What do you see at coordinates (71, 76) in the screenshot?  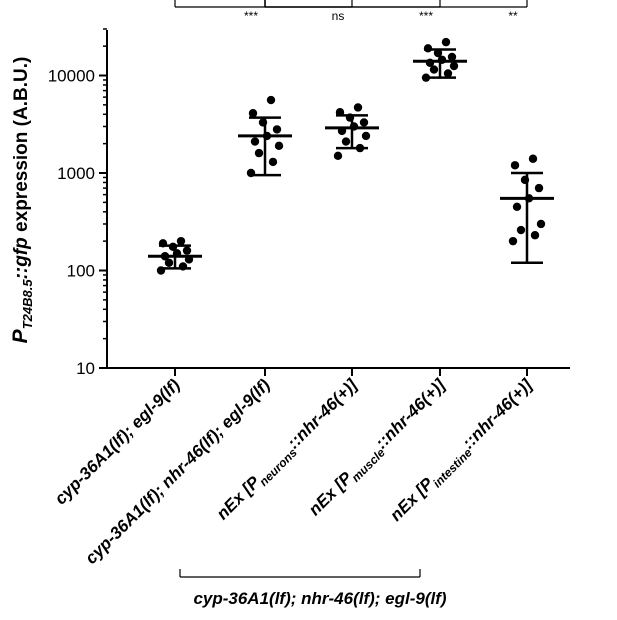 I see `y-tick-label: 10000` at bounding box center [71, 76].